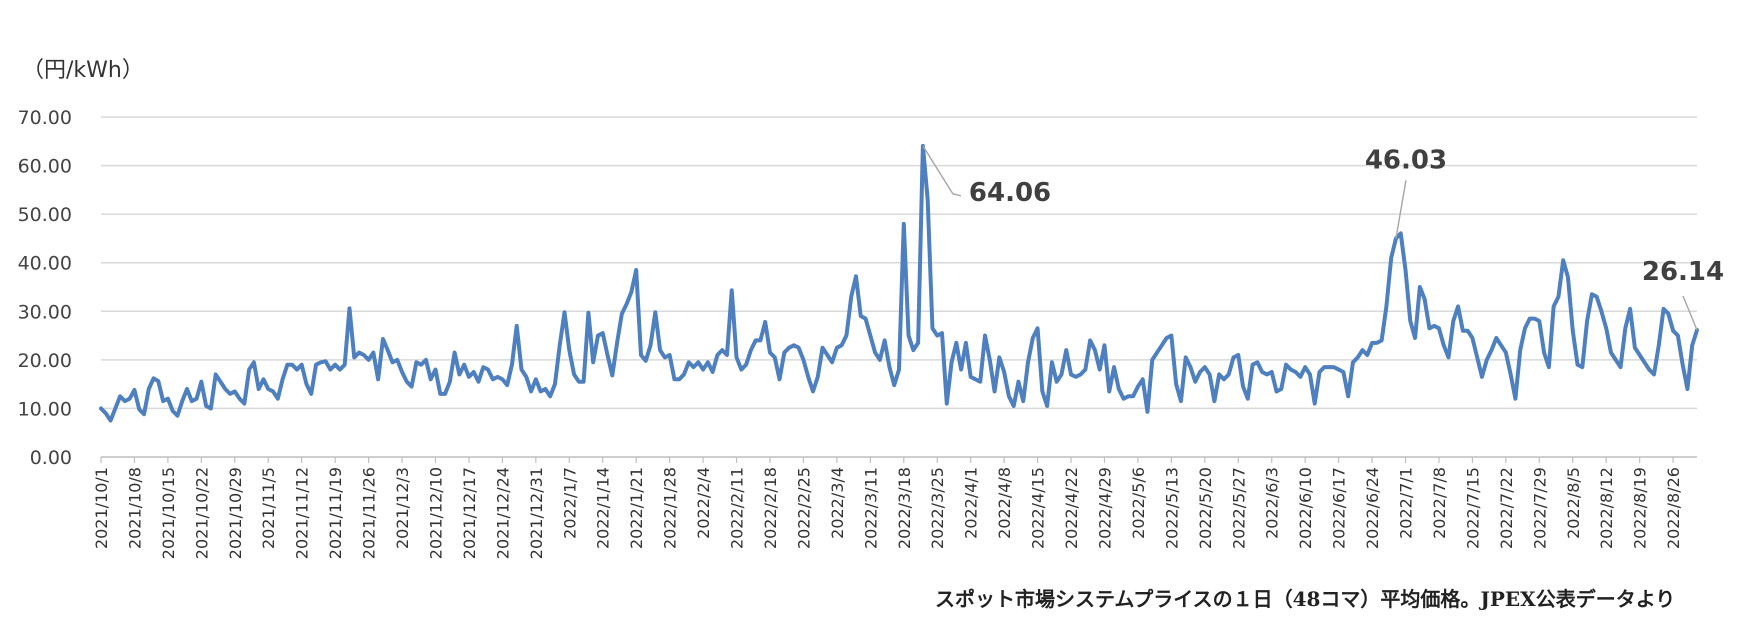  Describe the element at coordinates (469, 513) in the screenshot. I see `x-tick-label: 2021/12/17` at that location.